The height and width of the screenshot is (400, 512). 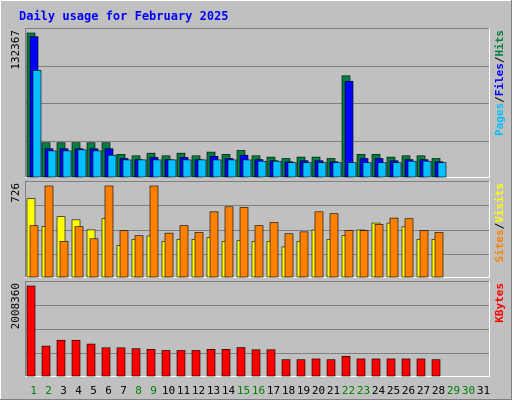 What do you see at coordinates (198, 390) in the screenshot?
I see `day-label-12: 12` at bounding box center [198, 390].